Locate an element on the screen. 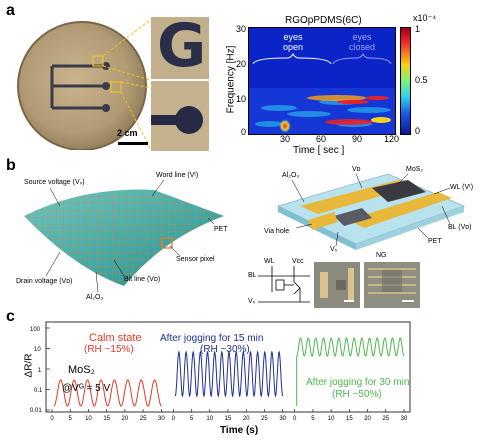 The image size is (481, 443). label-bit-line: Bit line (Vᴅ) is located at coordinates (142, 279).